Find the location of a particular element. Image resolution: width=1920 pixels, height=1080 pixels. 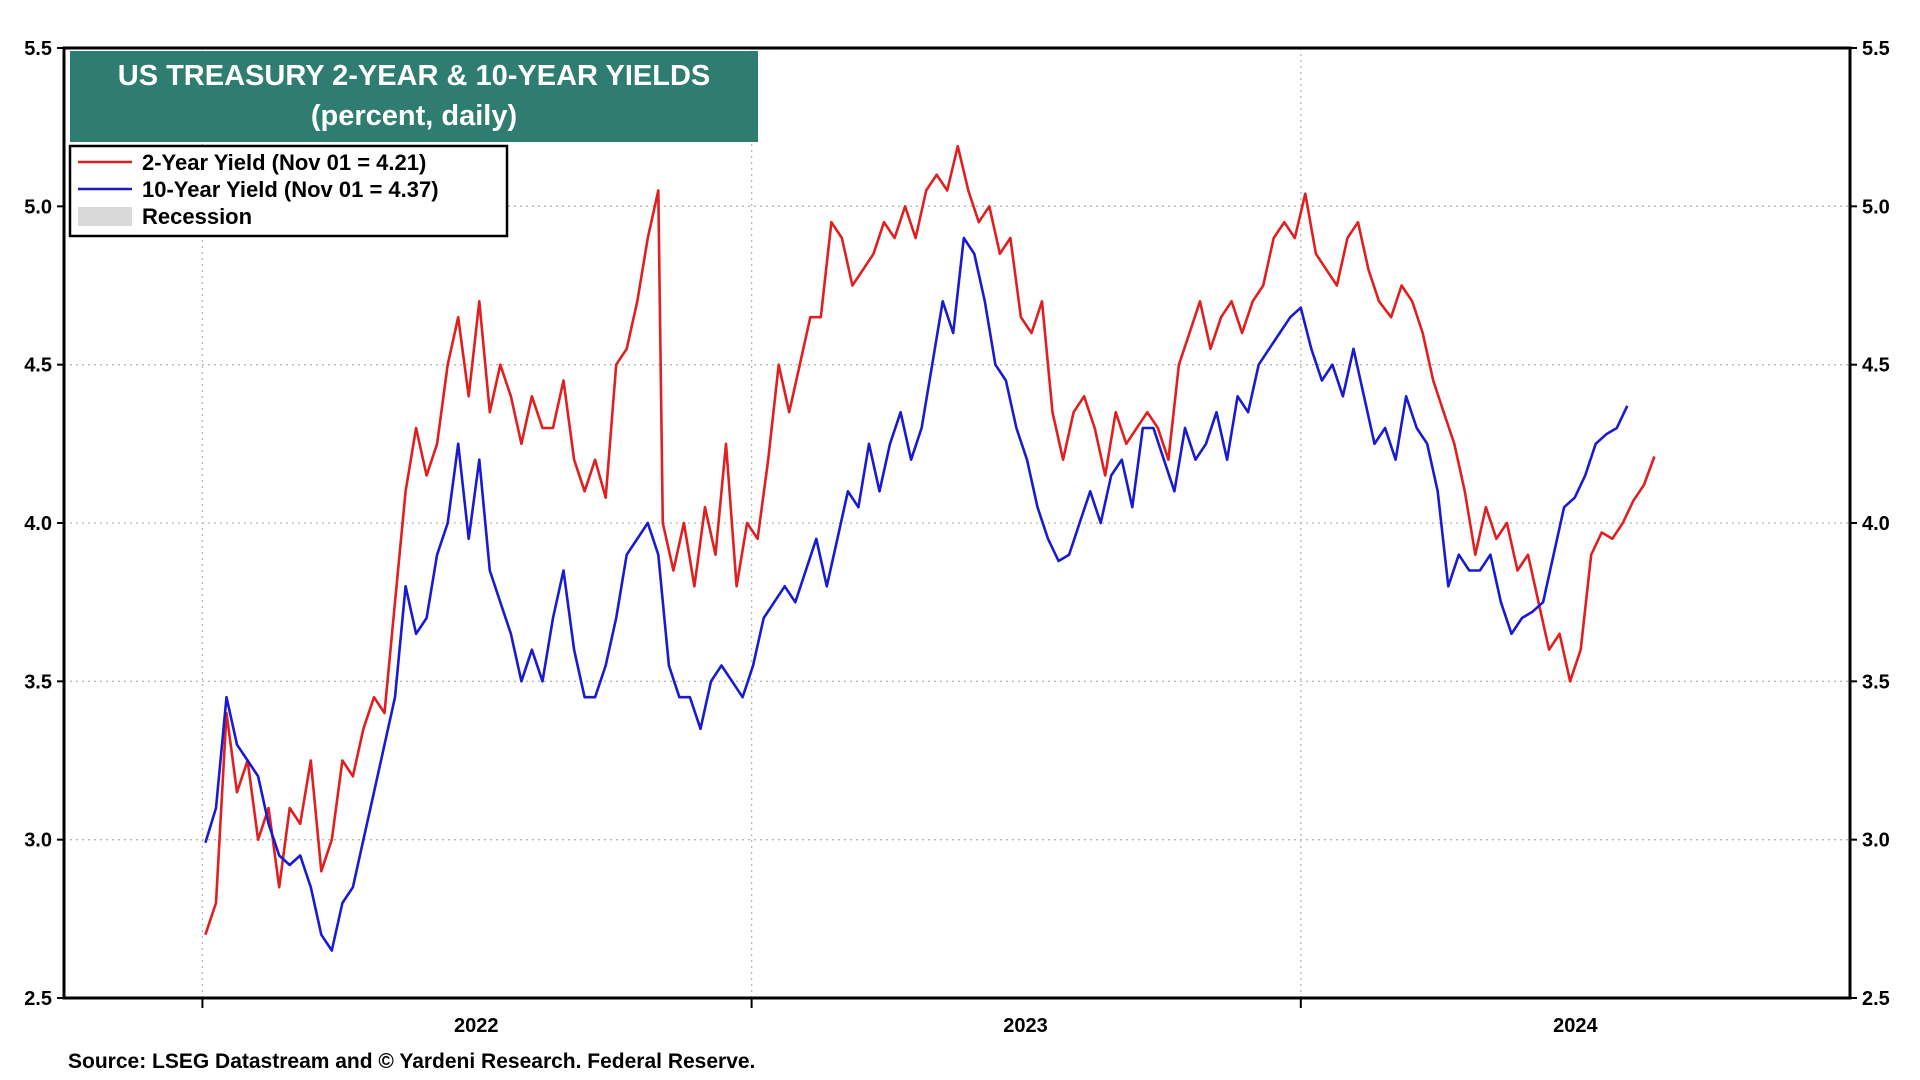

y-tick-label-right: 3.0 is located at coordinates (1876, 841).